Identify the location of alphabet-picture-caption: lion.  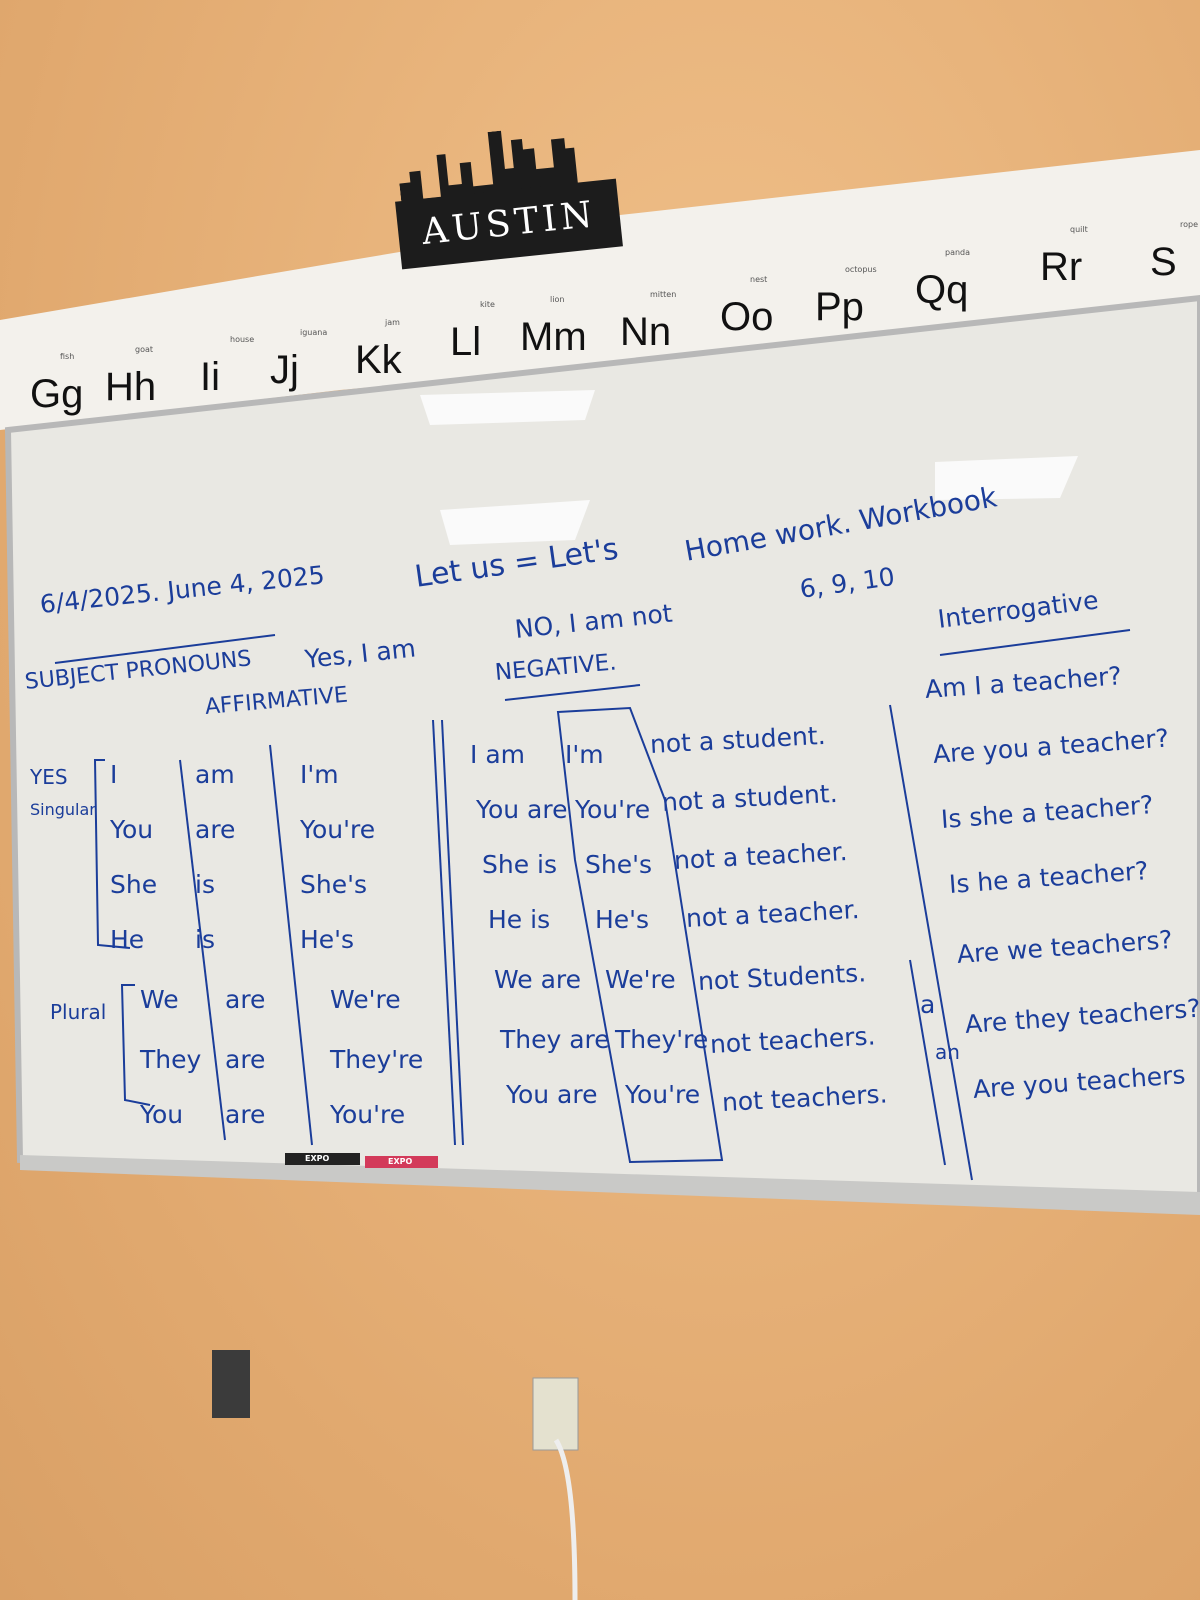
(557, 299).